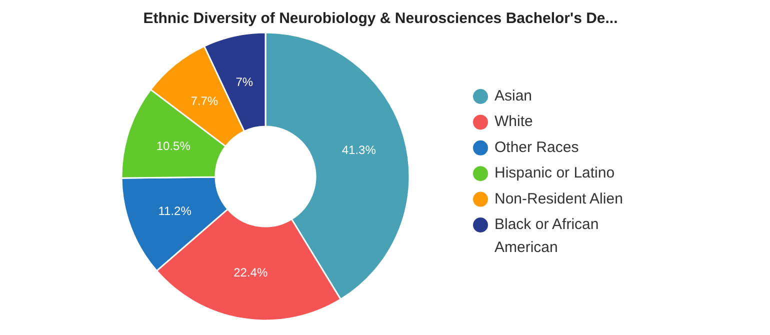  What do you see at coordinates (513, 96) in the screenshot?
I see `legend-label: Asian` at bounding box center [513, 96].